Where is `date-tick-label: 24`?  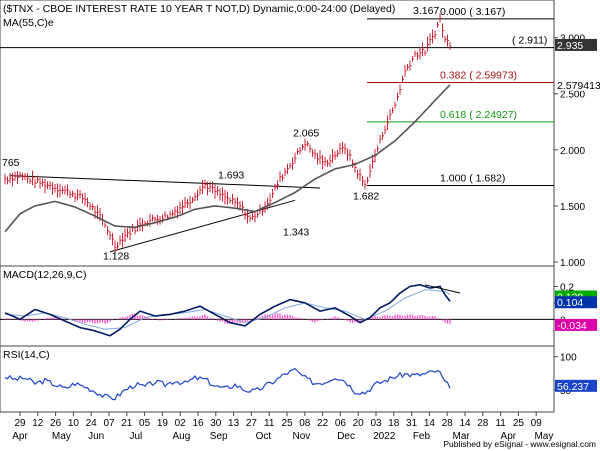
date-tick-label: 24 is located at coordinates (92, 423).